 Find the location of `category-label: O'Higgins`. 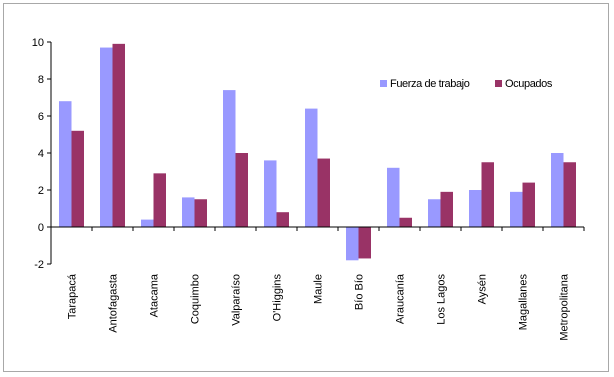

category-label: O'Higgins is located at coordinates (278, 298).